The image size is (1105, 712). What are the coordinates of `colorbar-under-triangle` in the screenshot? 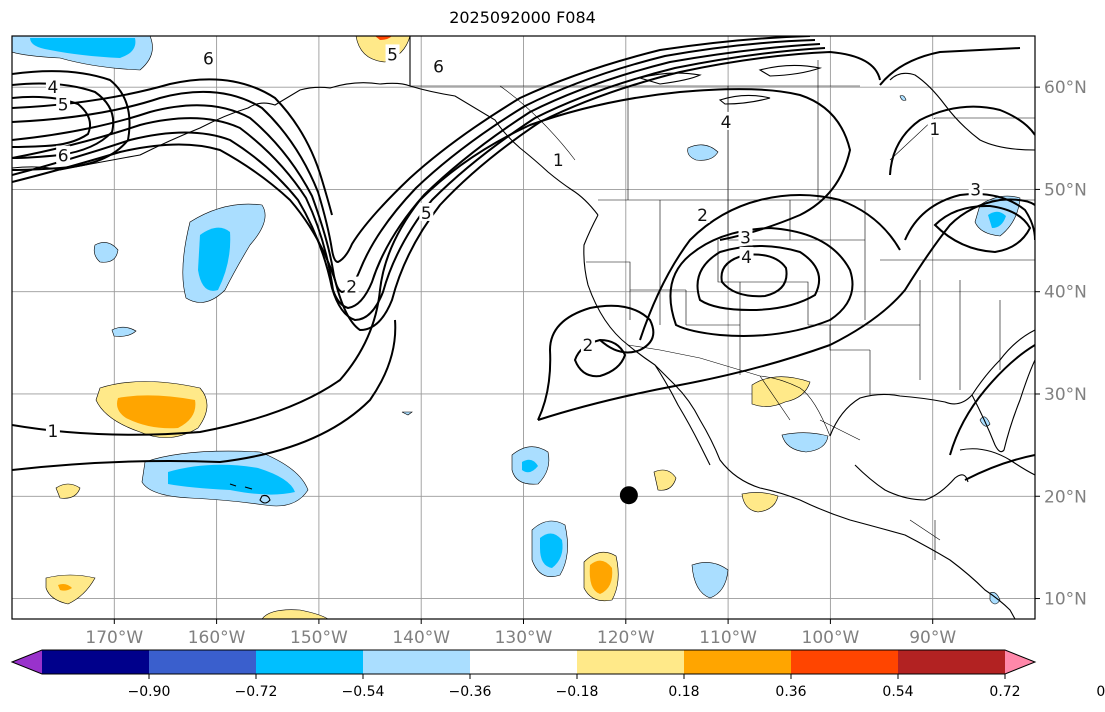 It's located at (27, 662).